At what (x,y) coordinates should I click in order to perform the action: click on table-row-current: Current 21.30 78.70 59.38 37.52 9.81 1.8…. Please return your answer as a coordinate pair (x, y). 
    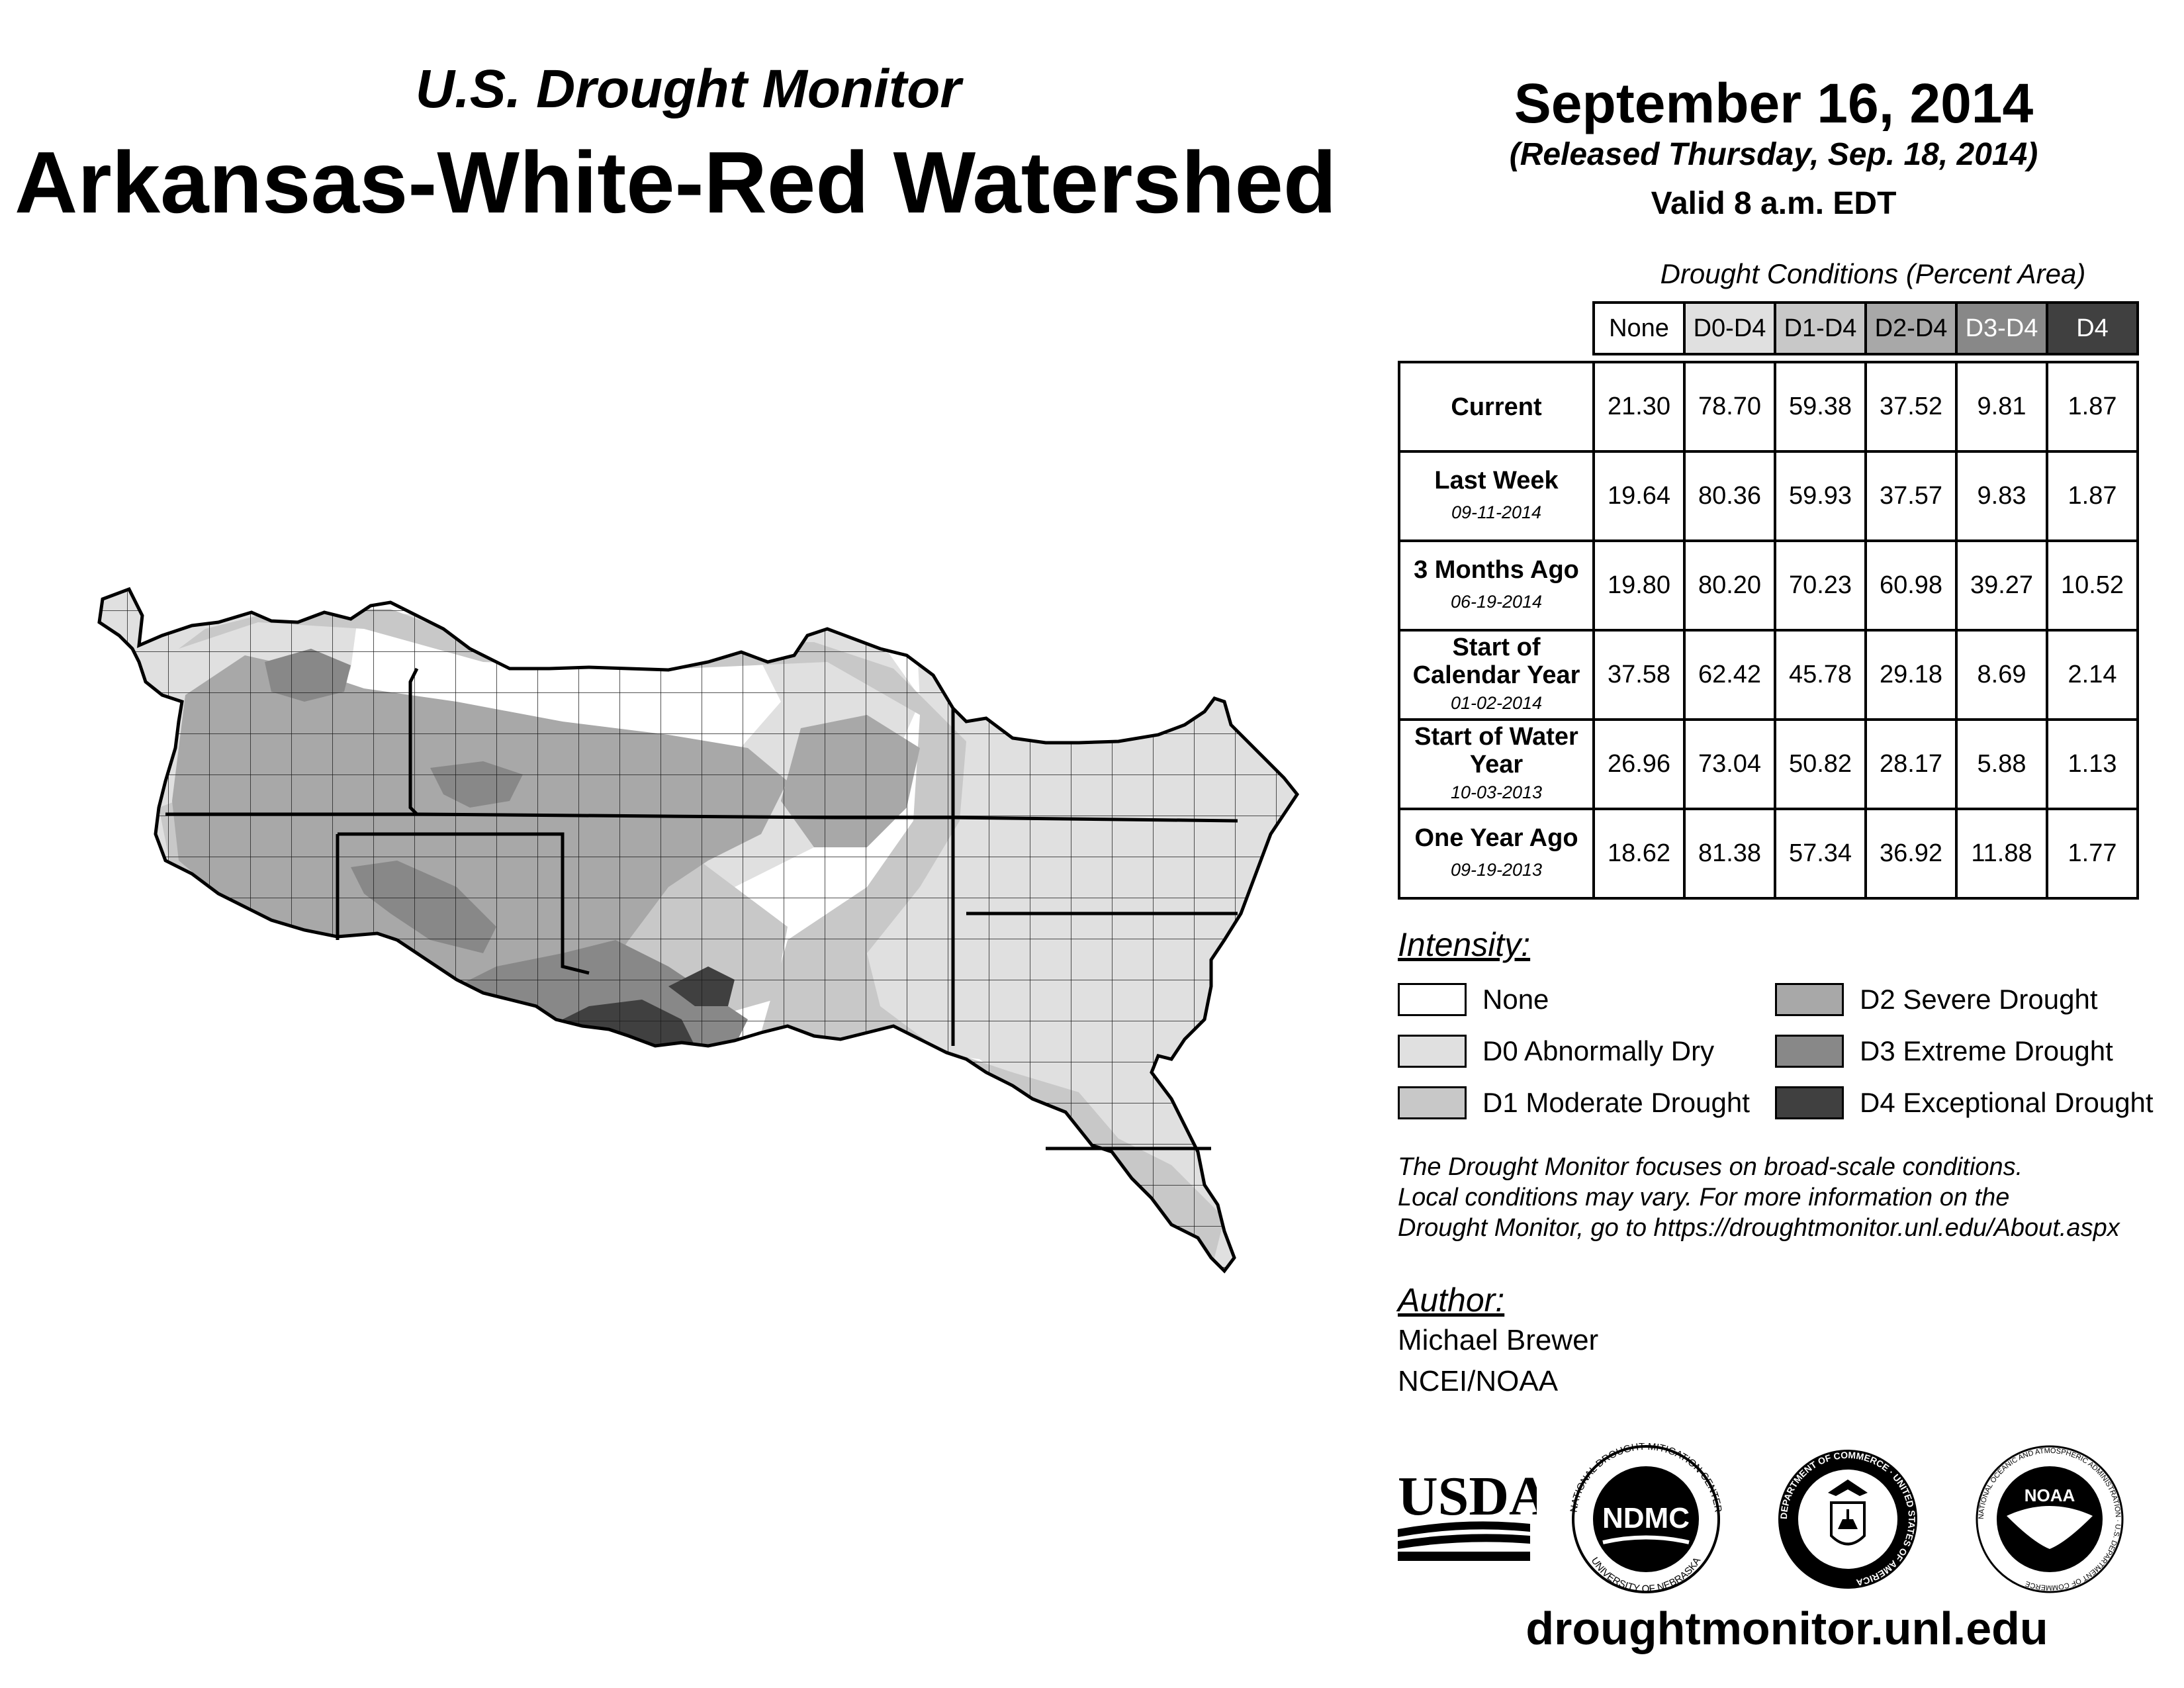
    Looking at the image, I should click on (1769, 407).